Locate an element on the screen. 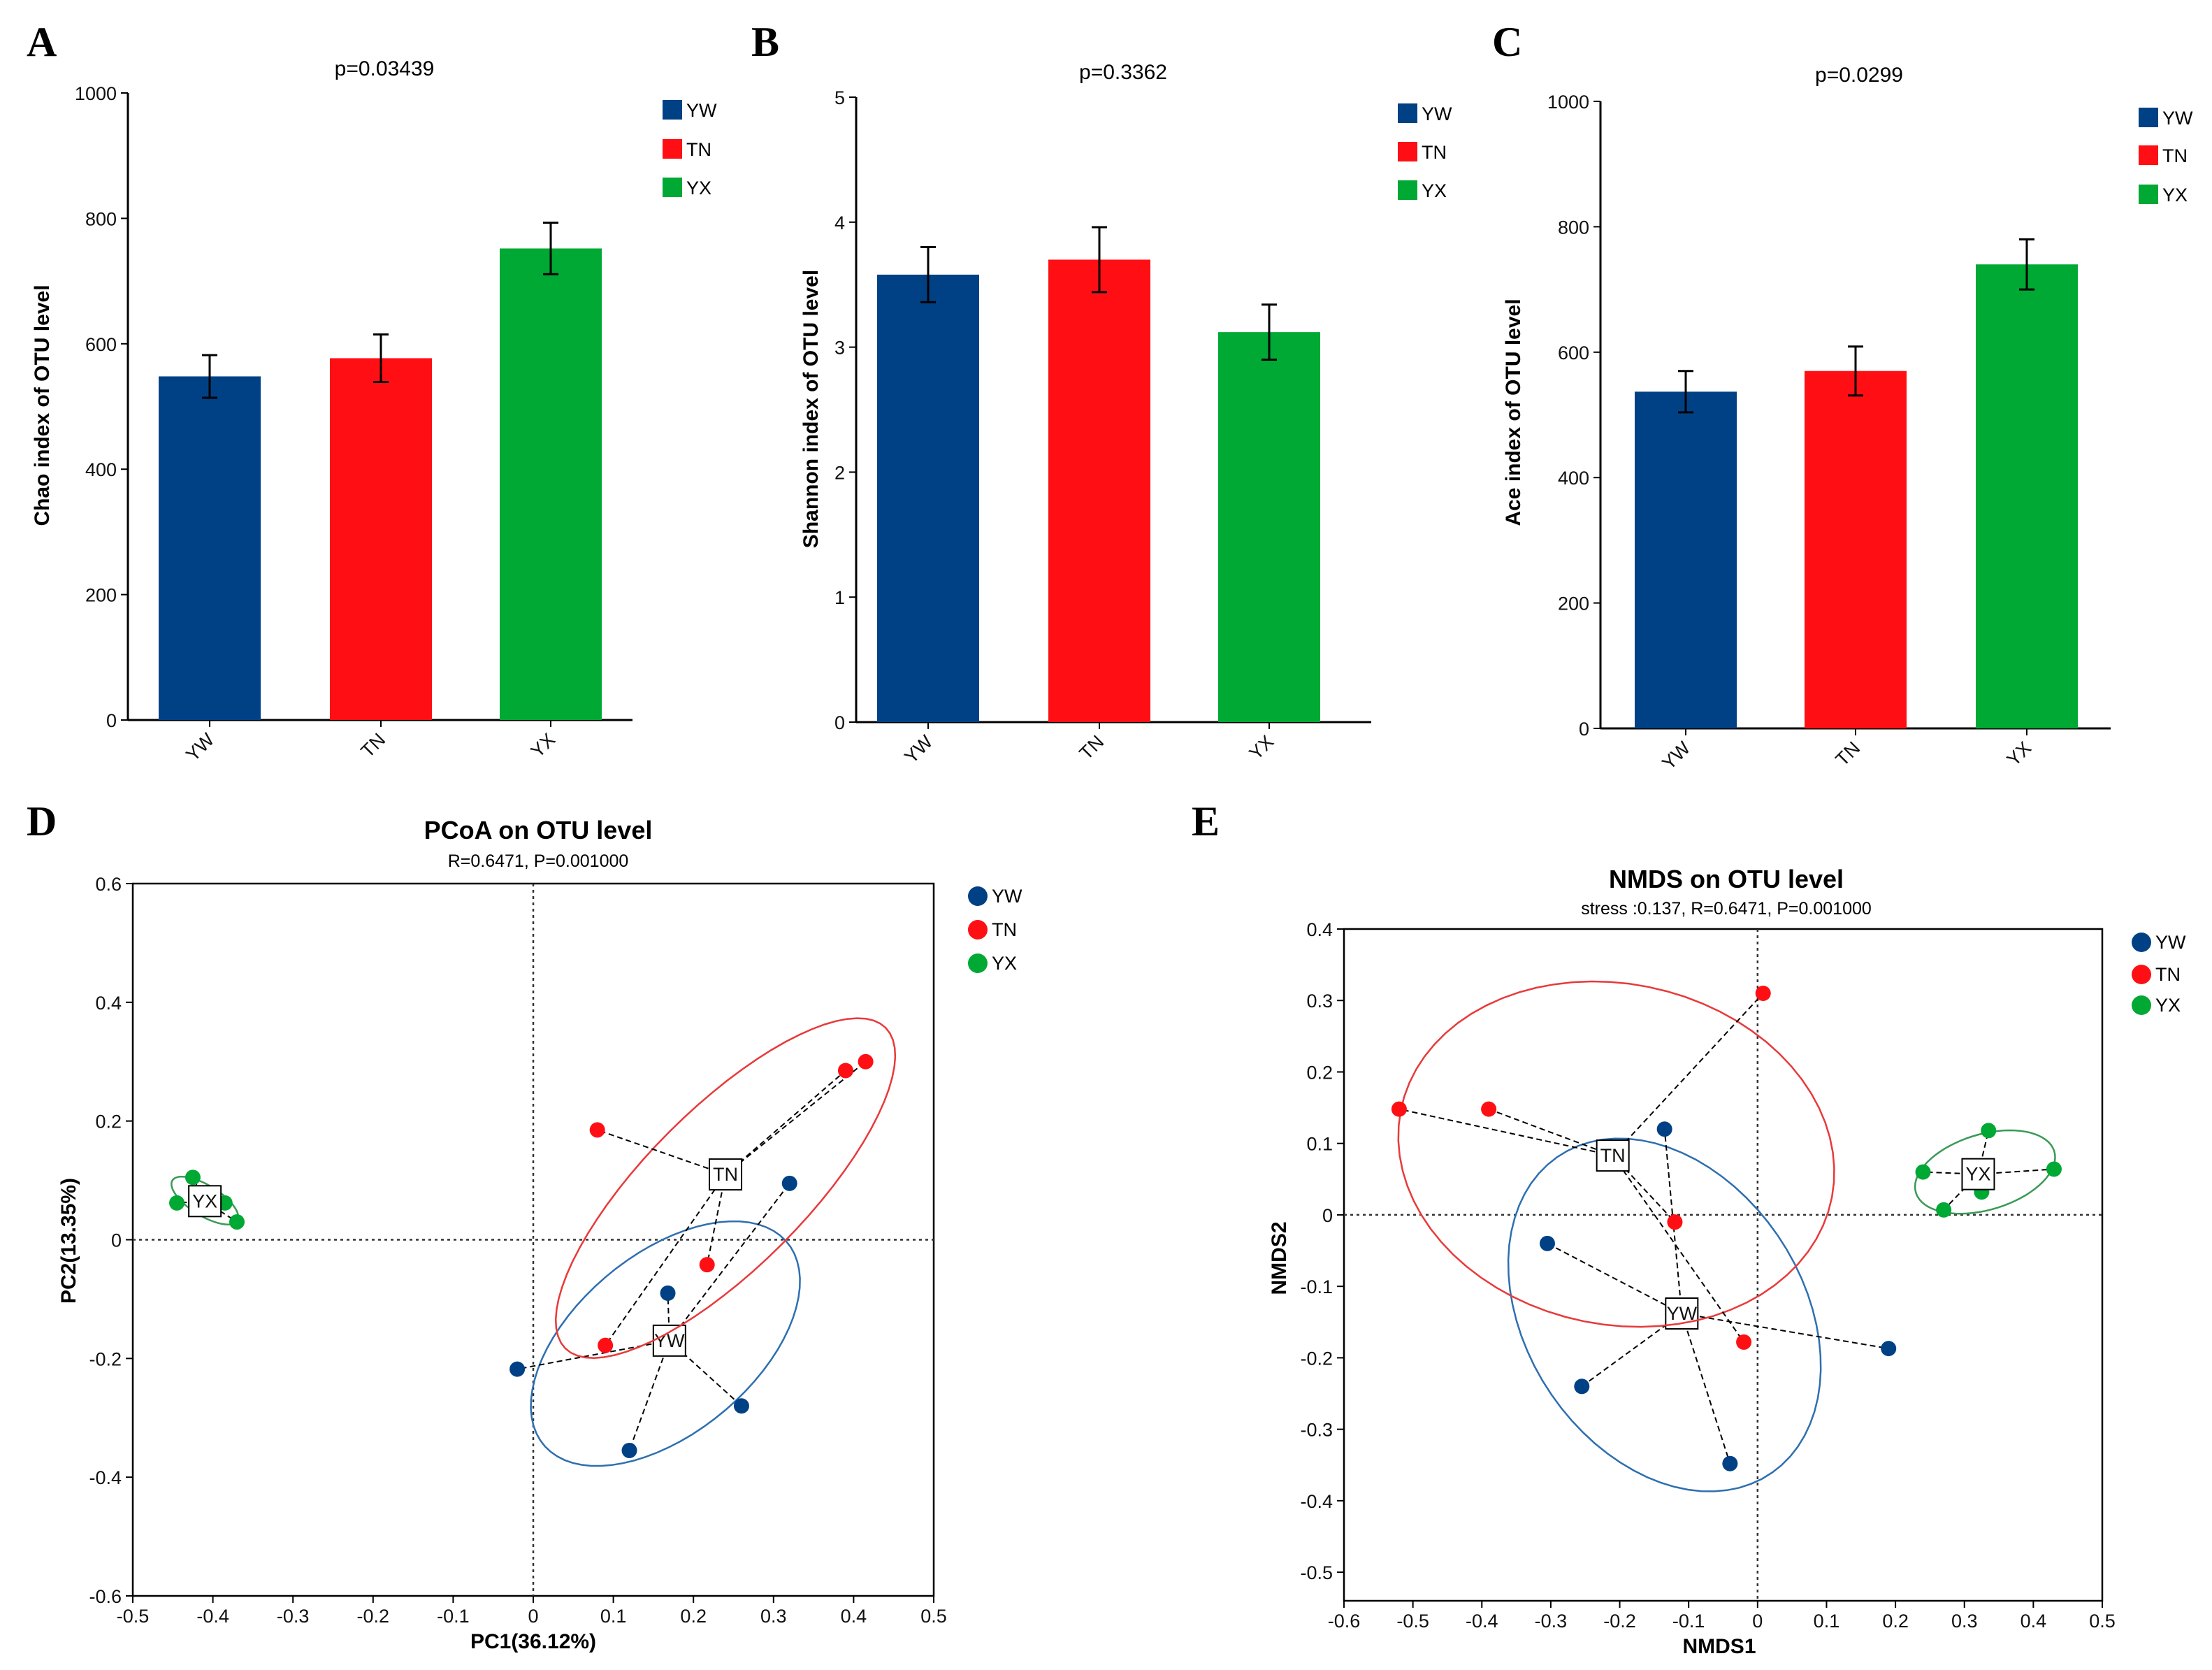 The height and width of the screenshot is (1670, 2212). chart-b-y-tick-label: 4 is located at coordinates (839, 223).